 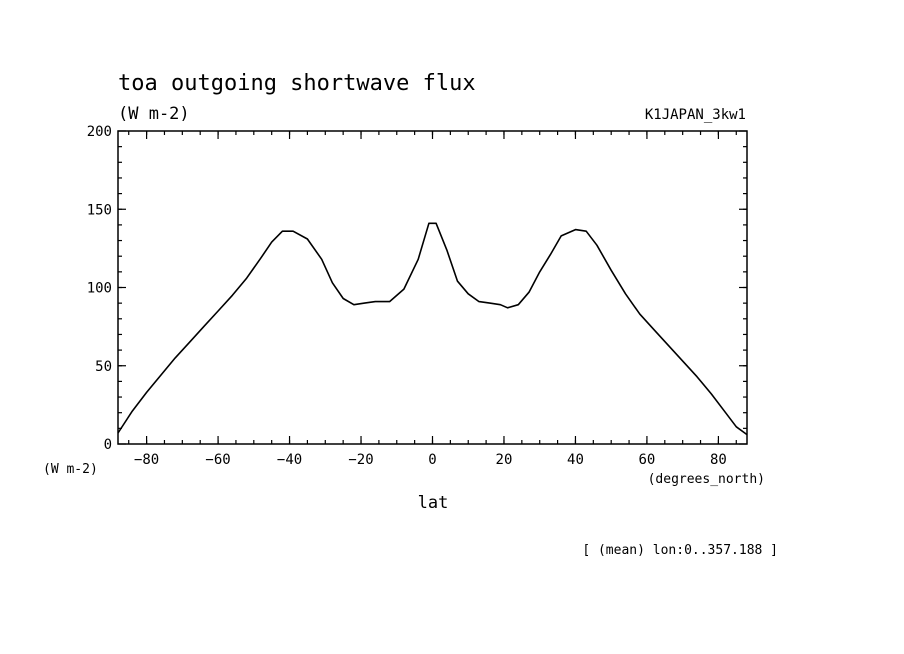 What do you see at coordinates (433, 503) in the screenshot?
I see `x-axis-label: lat` at bounding box center [433, 503].